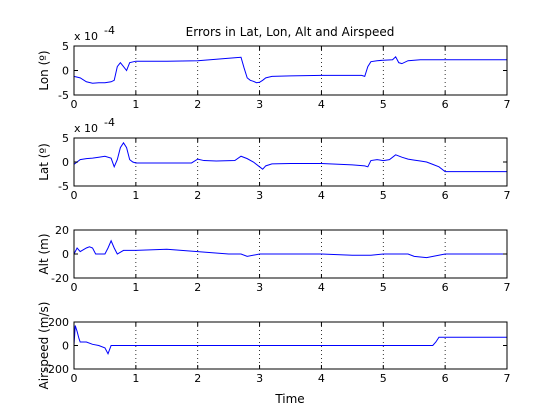 This screenshot has width=560, height=420. What do you see at coordinates (44, 162) in the screenshot?
I see `y-axis-label: Lat (º)` at bounding box center [44, 162].